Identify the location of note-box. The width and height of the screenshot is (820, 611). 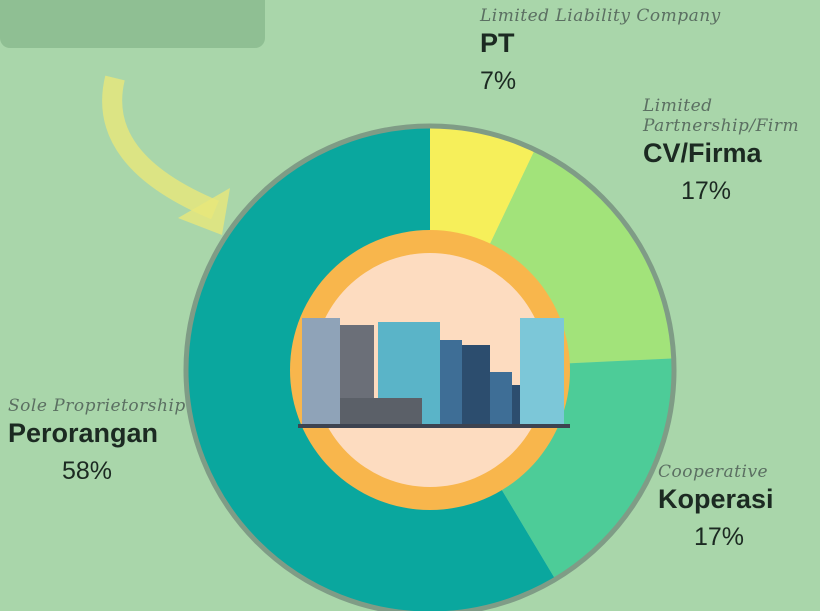
(132, 24).